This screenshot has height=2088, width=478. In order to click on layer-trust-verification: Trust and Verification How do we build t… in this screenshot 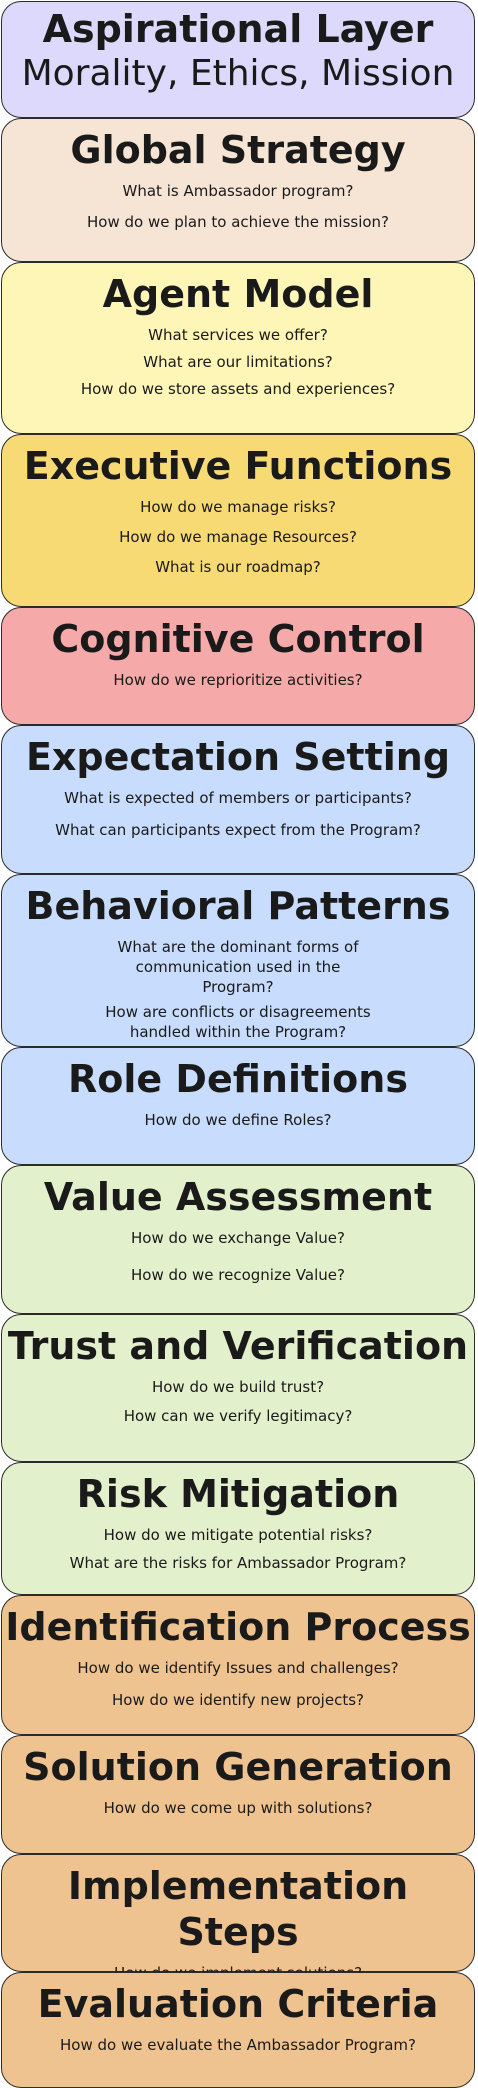, I will do `click(238, 1388)`.